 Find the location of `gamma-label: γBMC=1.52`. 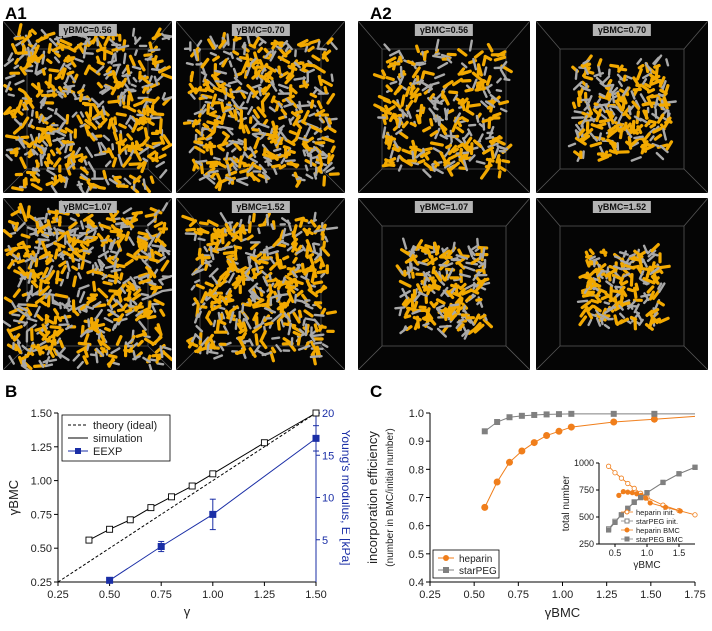

gamma-label: γBMC=1.52 is located at coordinates (260, 207).